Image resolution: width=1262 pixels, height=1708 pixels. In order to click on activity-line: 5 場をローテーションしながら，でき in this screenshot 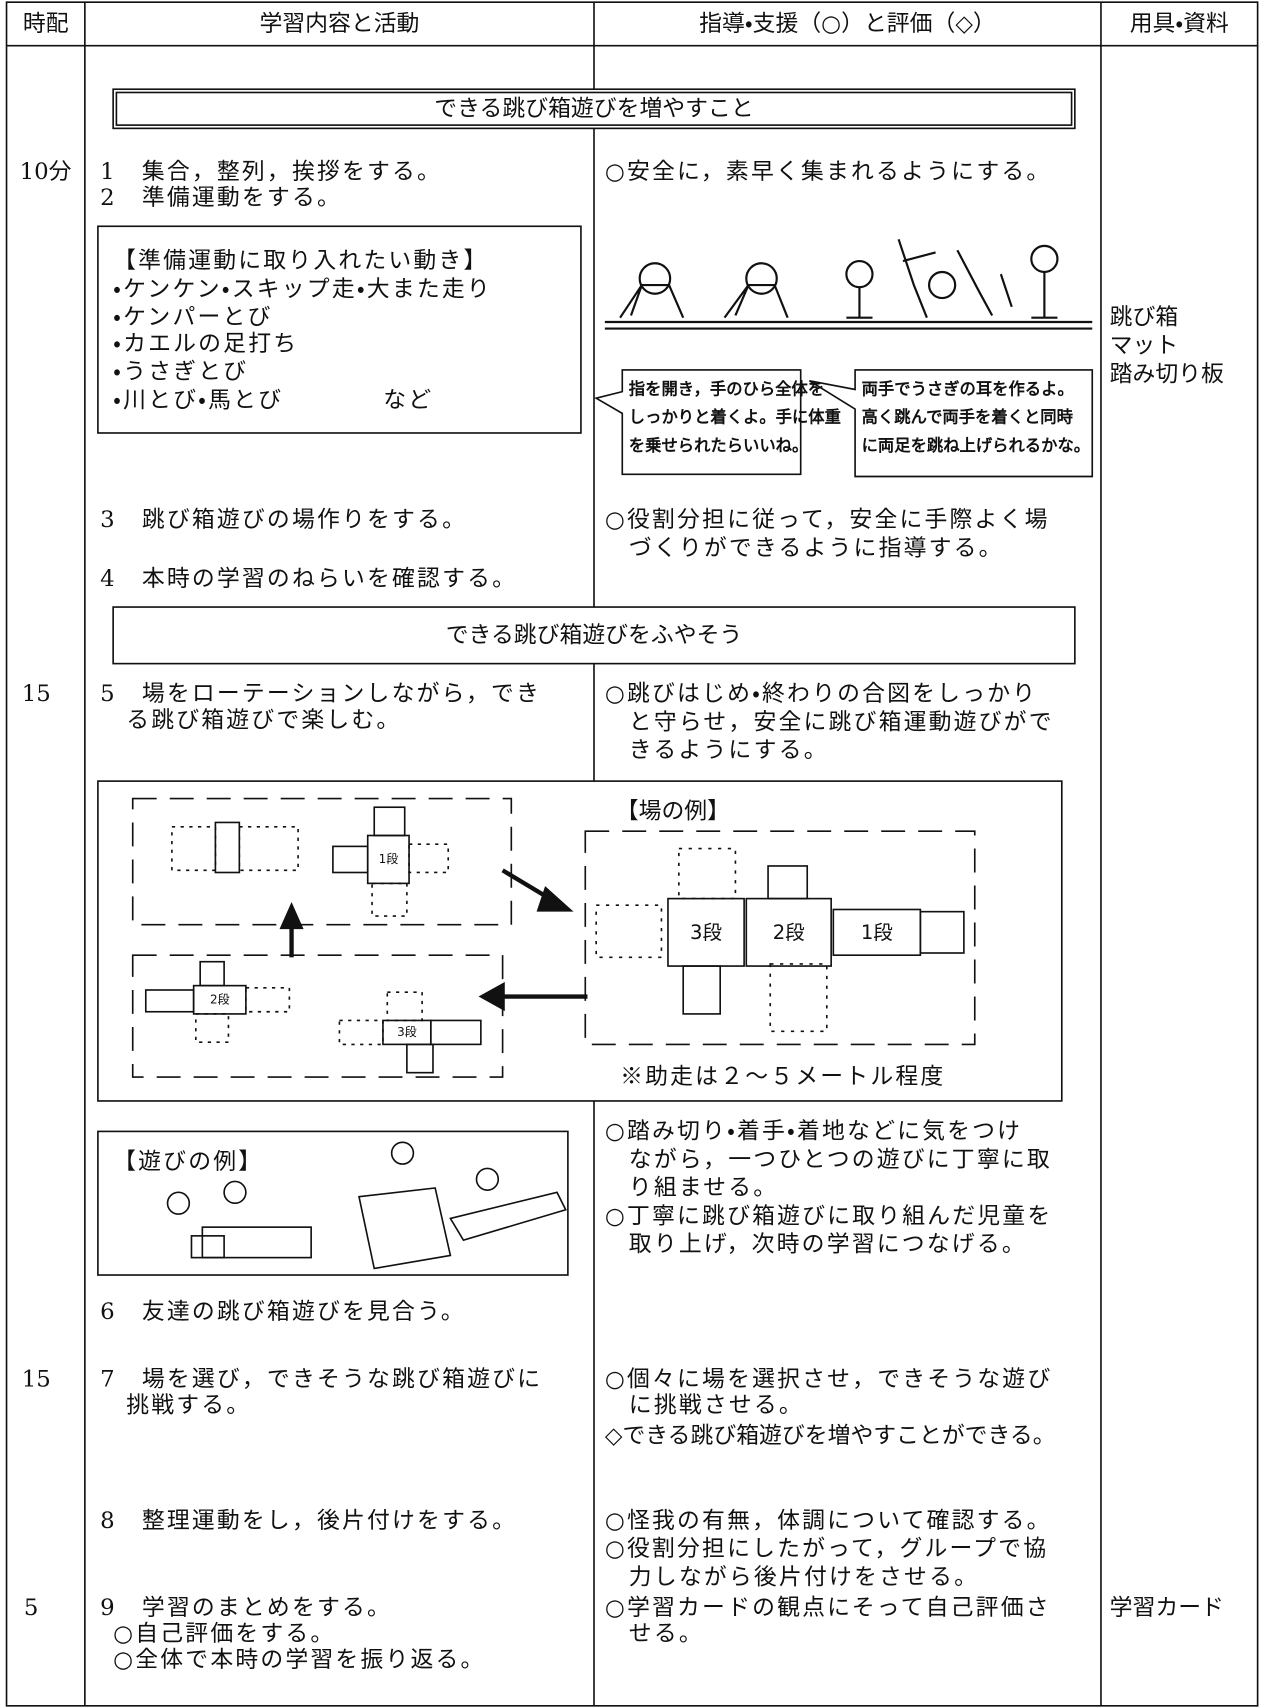, I will do `click(321, 693)`.